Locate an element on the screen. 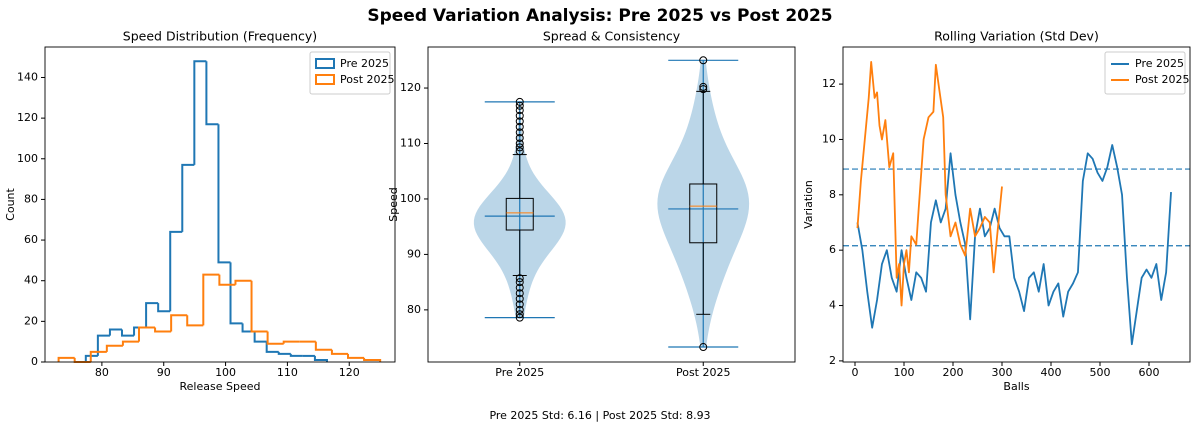 The height and width of the screenshot is (430, 1200). y-tick-label: 2 is located at coordinates (832, 360).